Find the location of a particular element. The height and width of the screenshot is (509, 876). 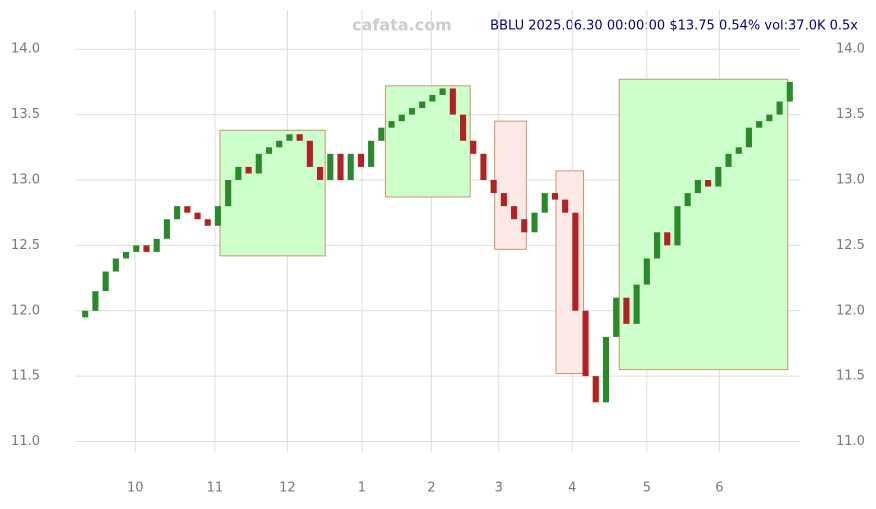

y-tick-label-right: 11.0 is located at coordinates (850, 441).